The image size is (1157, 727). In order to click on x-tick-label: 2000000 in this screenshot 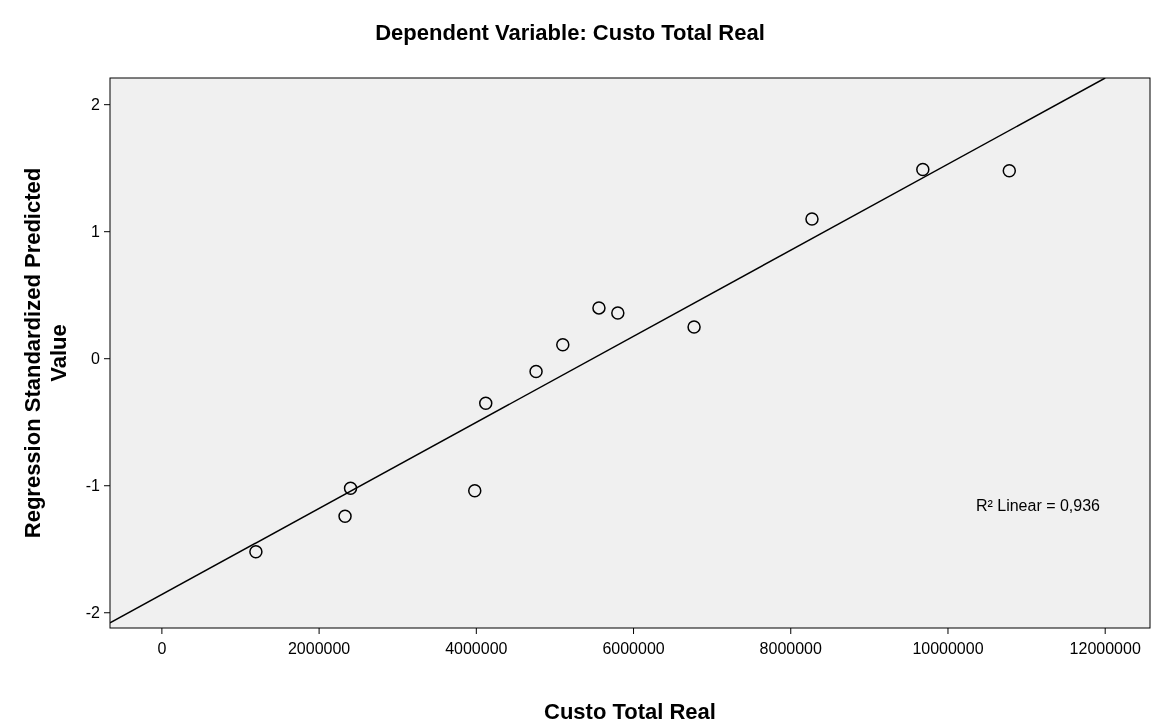, I will do `click(319, 648)`.